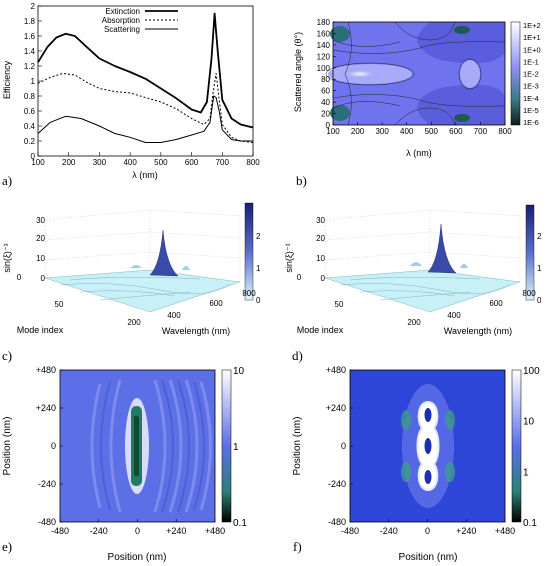 The width and height of the screenshot is (550, 566). Describe the element at coordinates (226, 446) in the screenshot. I see `colorbar-e` at that location.